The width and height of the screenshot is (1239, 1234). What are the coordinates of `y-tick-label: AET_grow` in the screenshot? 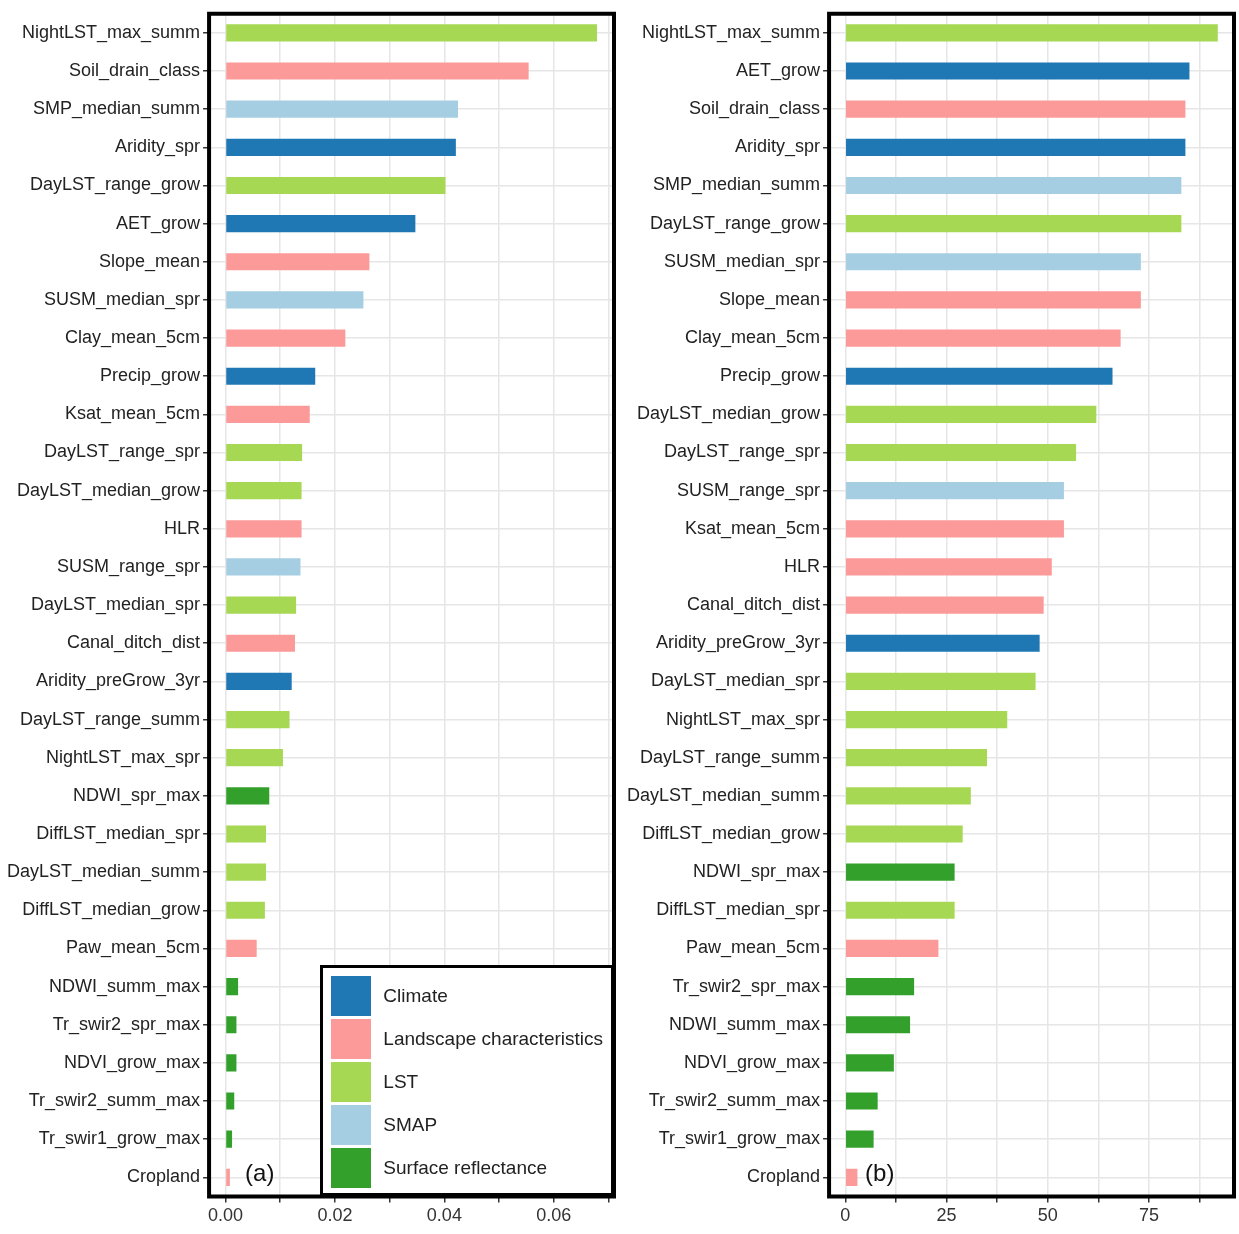 It's located at (779, 70).